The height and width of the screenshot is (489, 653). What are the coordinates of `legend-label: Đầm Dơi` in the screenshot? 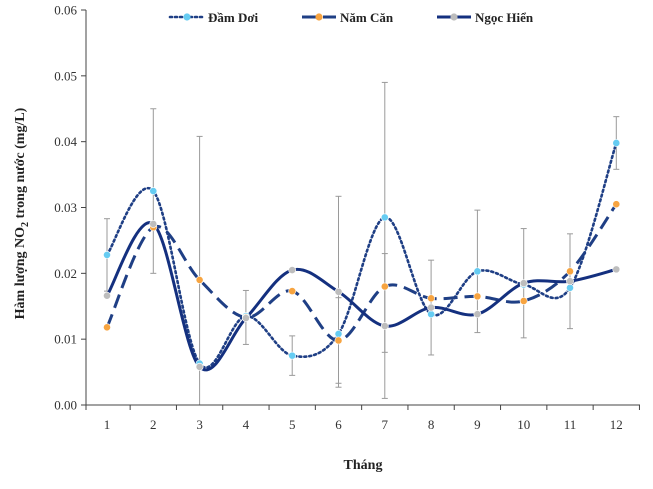 It's located at (233, 17).